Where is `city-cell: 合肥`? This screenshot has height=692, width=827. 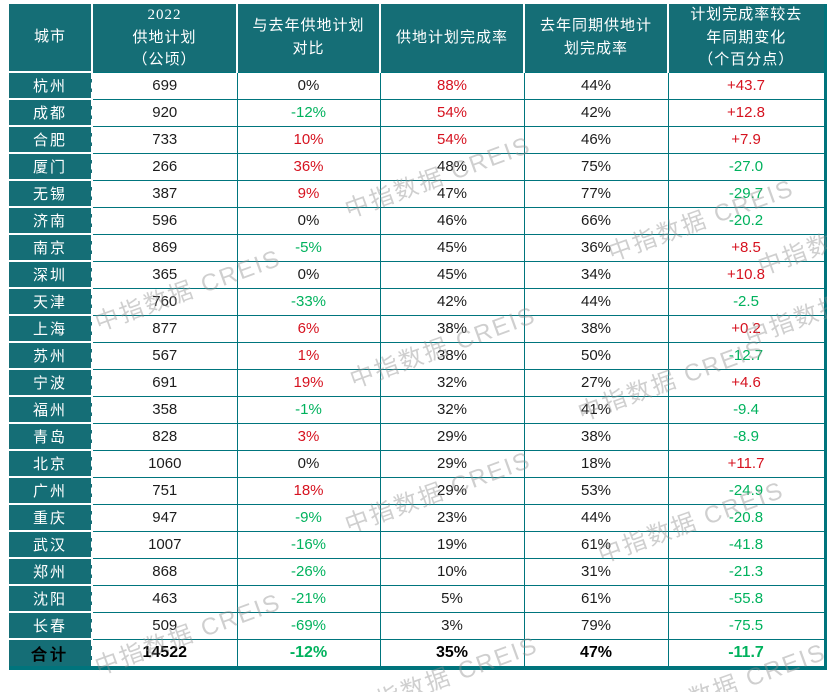 city-cell: 合肥 is located at coordinates (51, 139).